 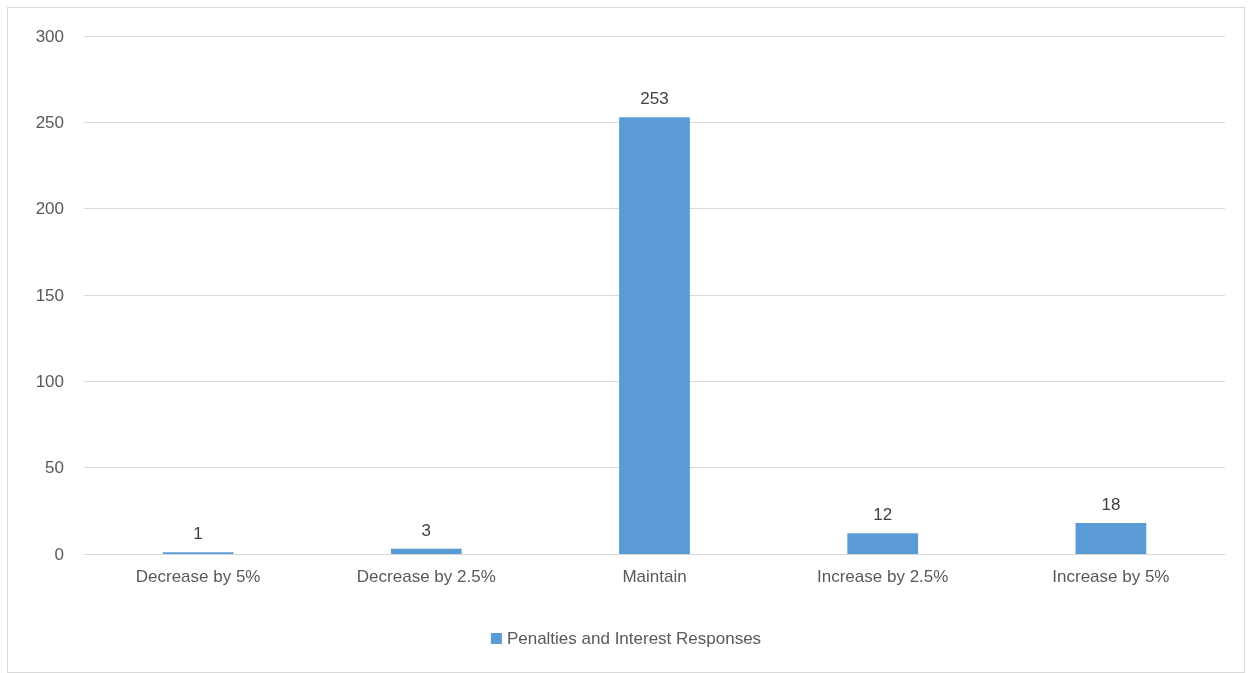 What do you see at coordinates (883, 576) in the screenshot?
I see `x-tick-label: Increase by 2.5%` at bounding box center [883, 576].